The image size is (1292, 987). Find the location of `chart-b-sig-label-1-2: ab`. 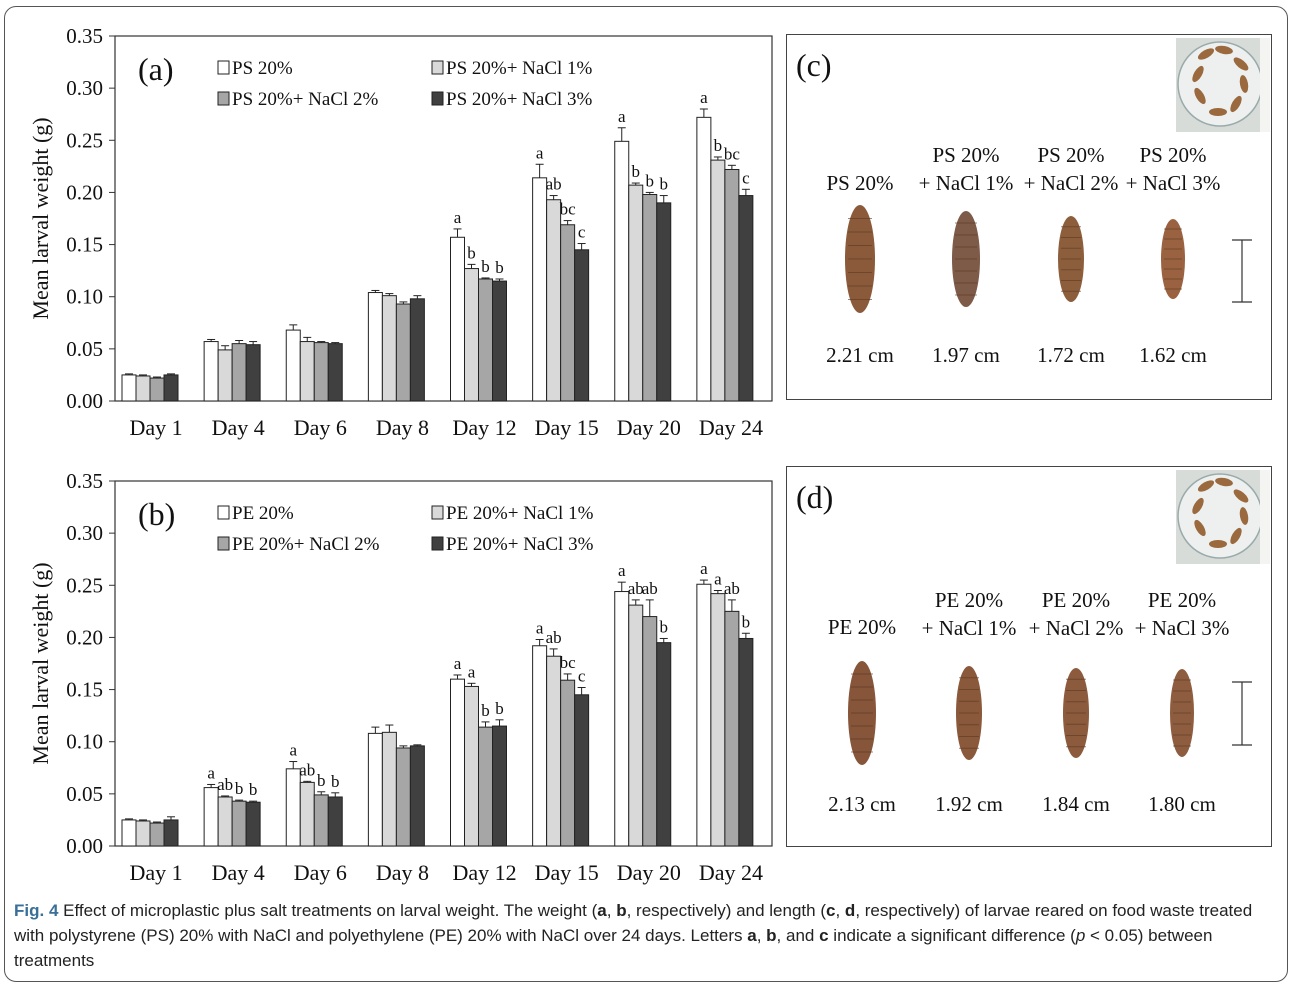

chart-b-sig-label-1-2: ab is located at coordinates (307, 769).